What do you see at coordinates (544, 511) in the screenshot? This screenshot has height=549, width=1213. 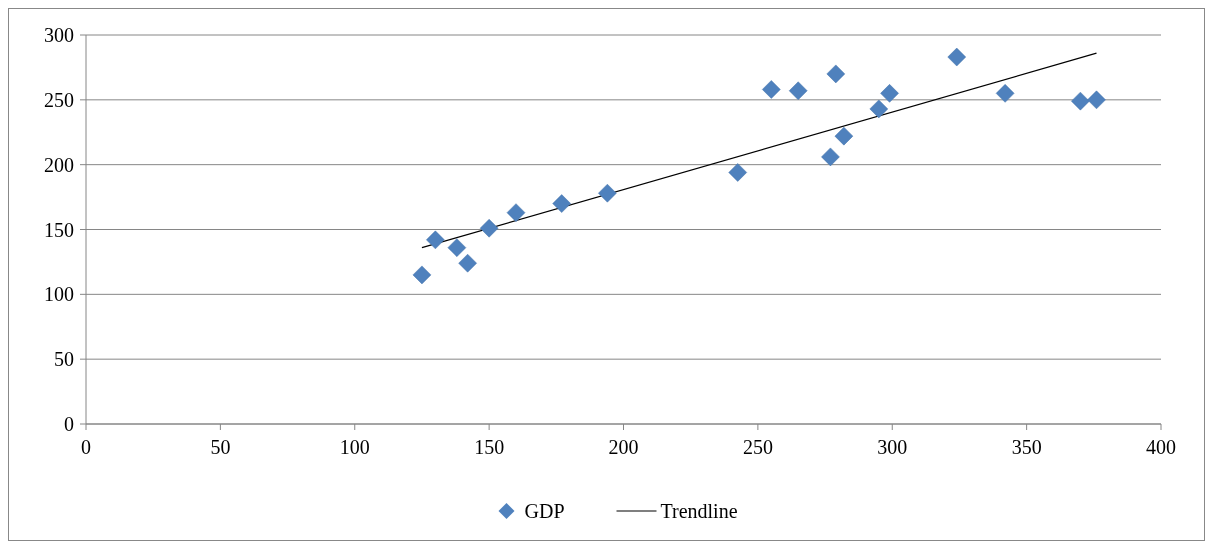 I see `legend-label: GDP` at bounding box center [544, 511].